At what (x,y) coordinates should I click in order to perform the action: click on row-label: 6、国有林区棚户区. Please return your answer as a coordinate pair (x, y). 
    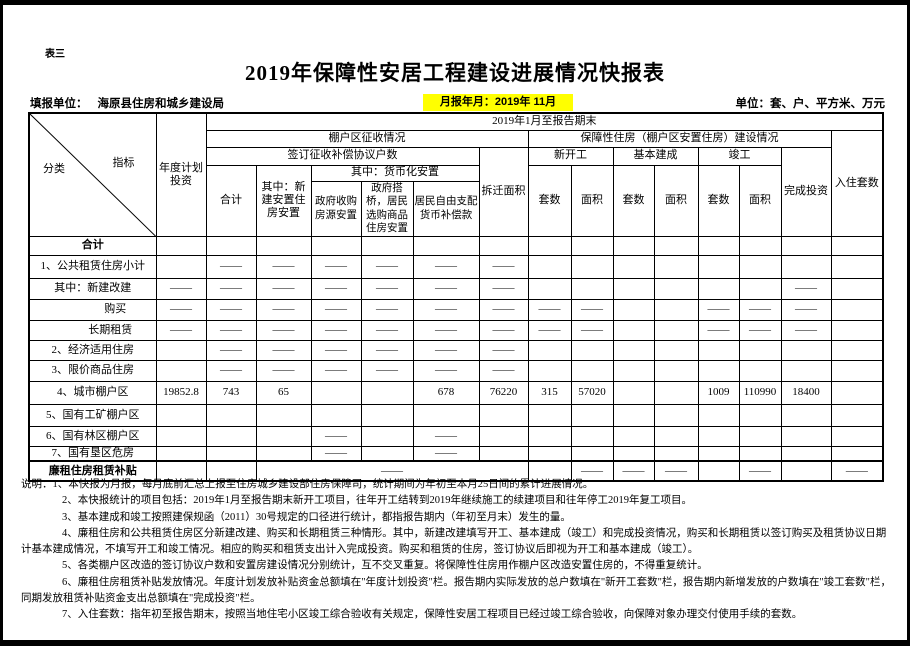
    Looking at the image, I should click on (92, 437).